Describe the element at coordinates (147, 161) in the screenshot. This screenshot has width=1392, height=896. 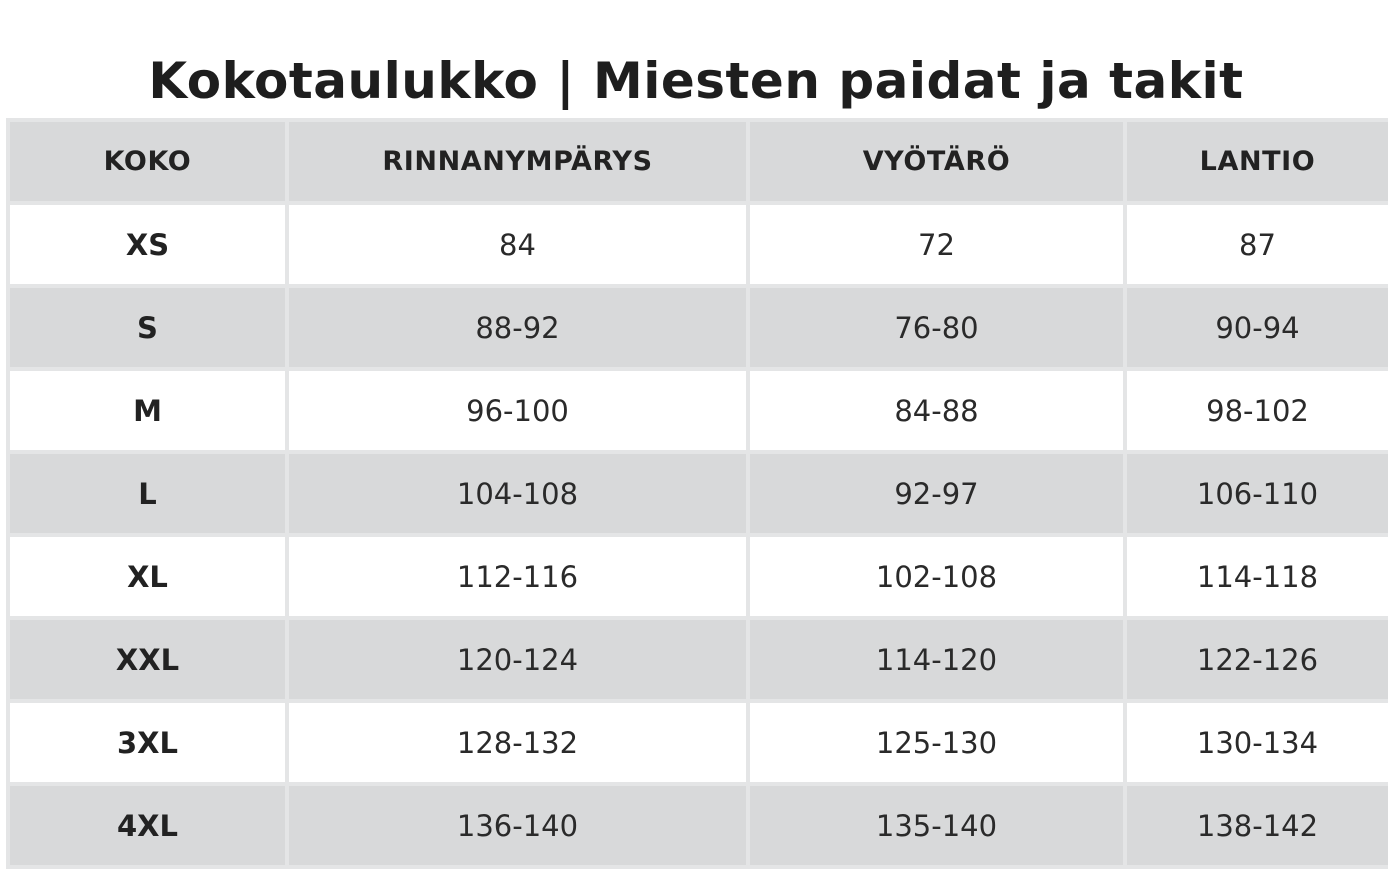
I see `header-koko: KOKO` at that location.